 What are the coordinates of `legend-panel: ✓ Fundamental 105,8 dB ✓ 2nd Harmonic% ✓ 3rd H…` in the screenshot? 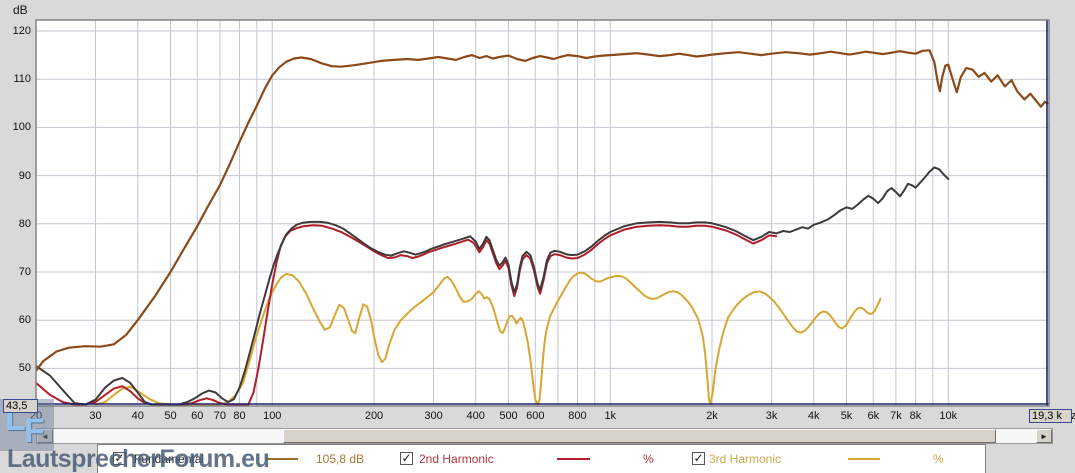 It's located at (541, 458).